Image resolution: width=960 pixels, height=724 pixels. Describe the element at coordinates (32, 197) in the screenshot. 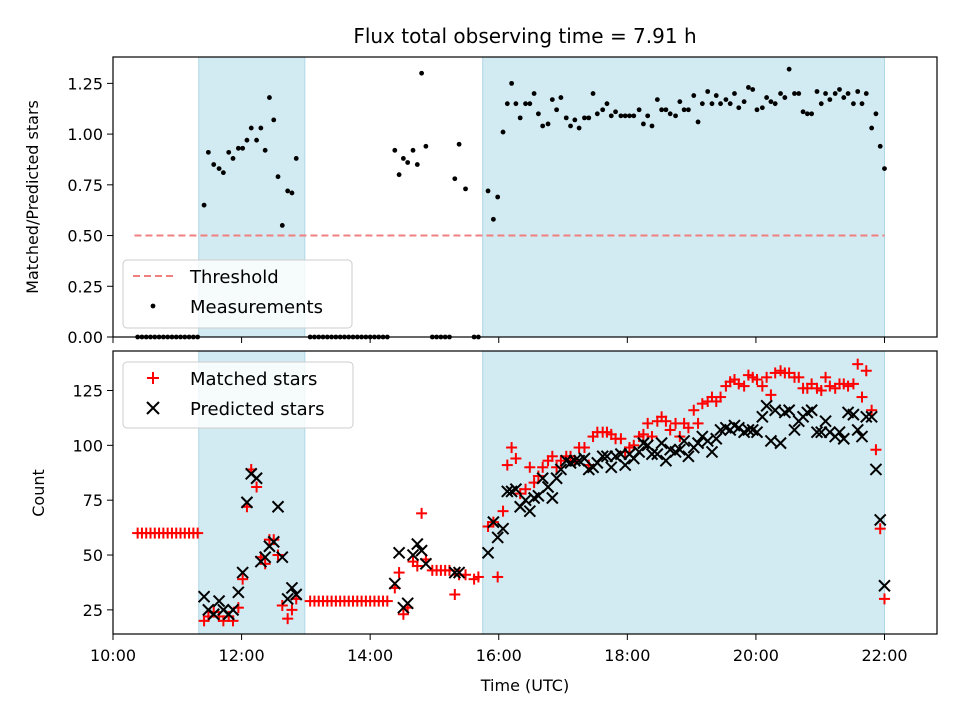

I see `top-y-axis-label: Matched/Predicted stars` at that location.